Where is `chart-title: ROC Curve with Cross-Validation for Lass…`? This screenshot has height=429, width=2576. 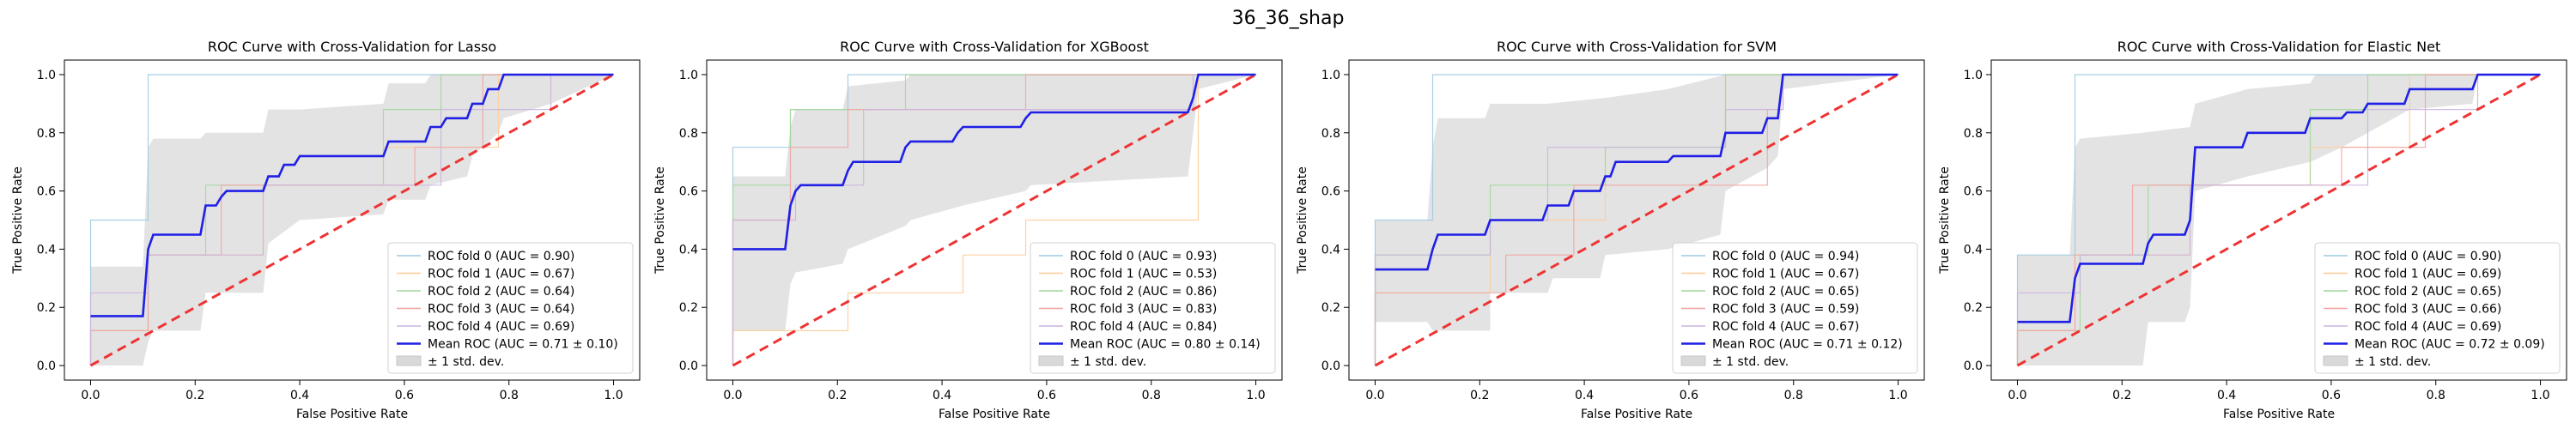 chart-title: ROC Curve with Cross-Validation for Lass… is located at coordinates (352, 47).